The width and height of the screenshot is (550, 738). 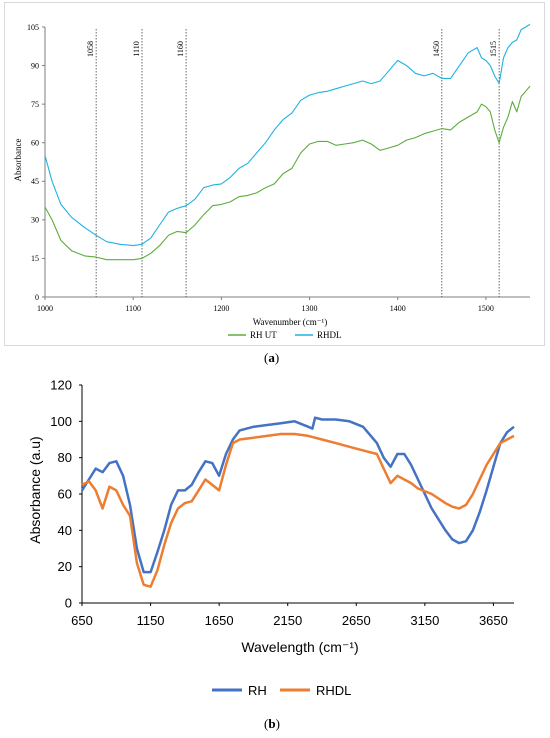 What do you see at coordinates (133, 308) in the screenshot?
I see `chart-a-x-tick-label: 1100` at bounding box center [133, 308].